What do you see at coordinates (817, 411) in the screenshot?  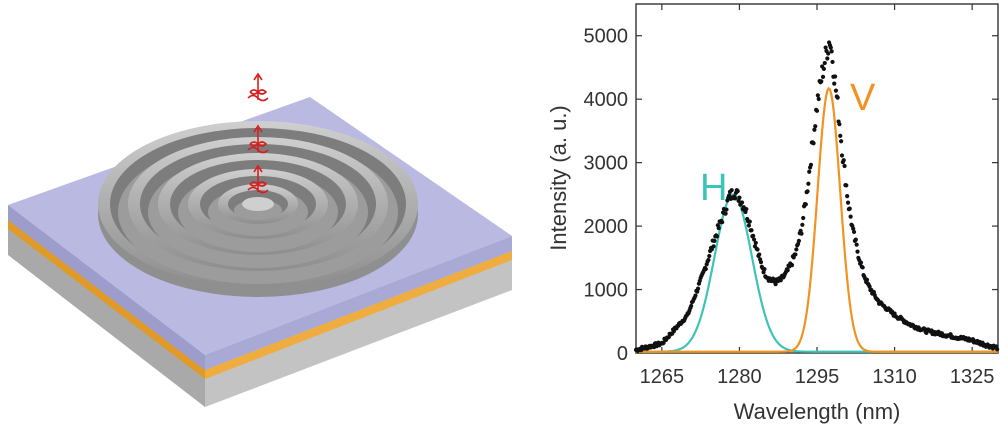 I see `x-axis-title: Wavelength (nm)` at bounding box center [817, 411].